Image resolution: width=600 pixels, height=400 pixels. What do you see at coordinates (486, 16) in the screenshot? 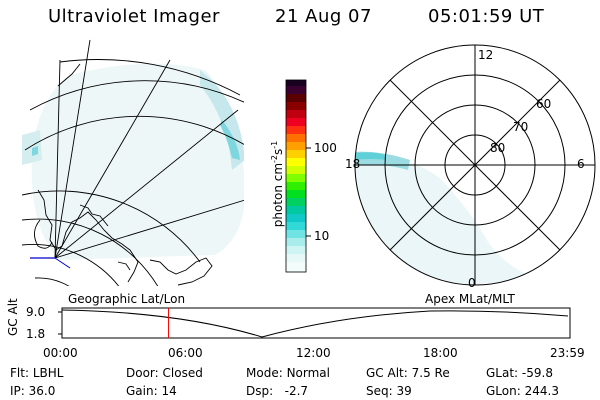
I see `observation-time: 05:01:59 UT` at bounding box center [486, 16].